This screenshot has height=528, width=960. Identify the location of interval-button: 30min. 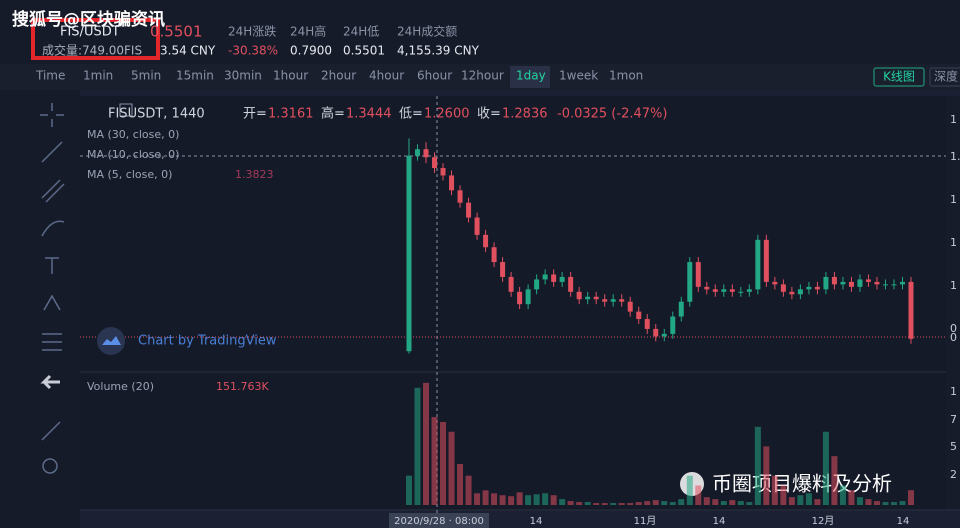
(243, 76).